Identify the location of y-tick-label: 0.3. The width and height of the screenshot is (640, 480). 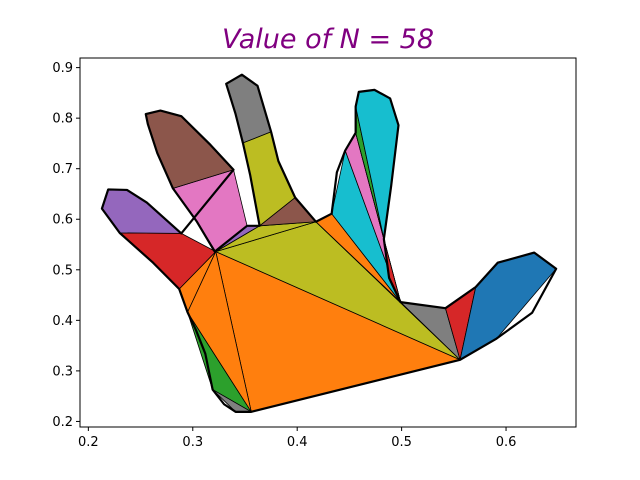
(62, 371).